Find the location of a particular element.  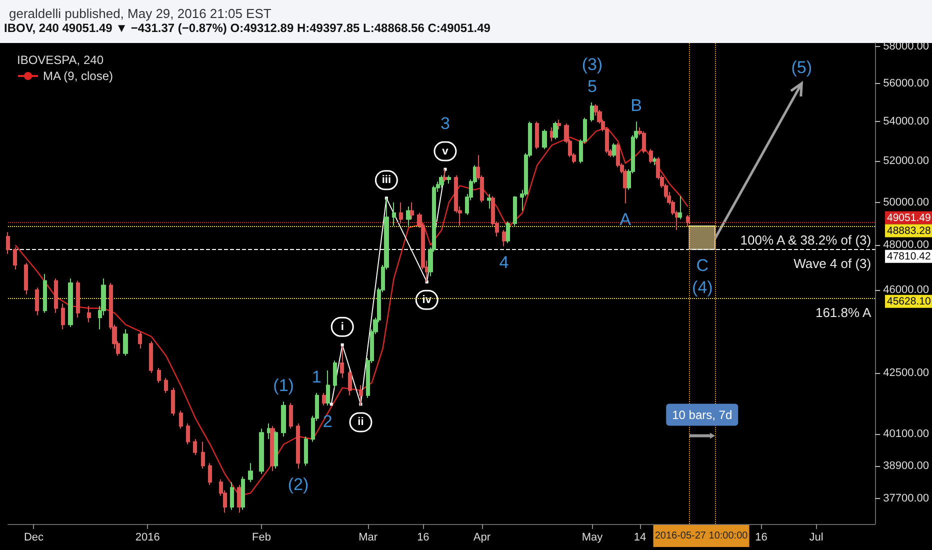

ref-line-label: 2016-05-27 10:00:00 is located at coordinates (701, 536).